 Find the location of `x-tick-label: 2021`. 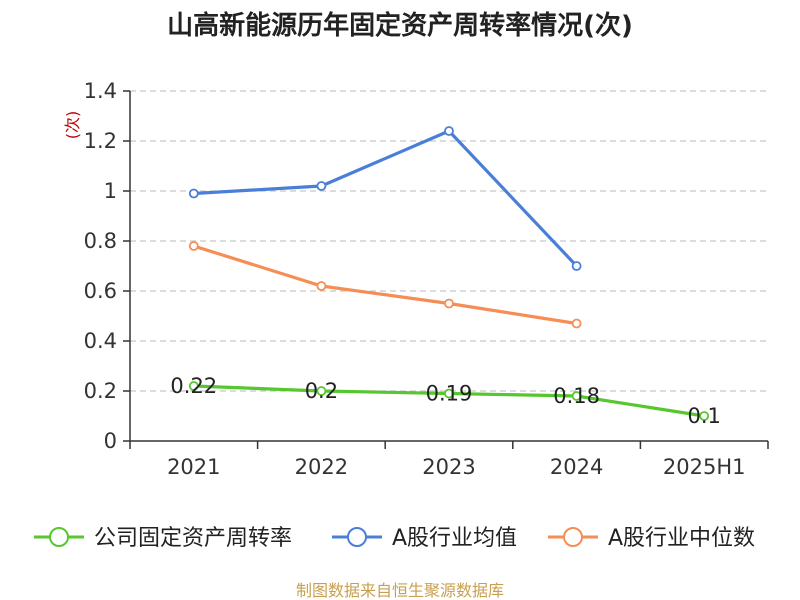

x-tick-label: 2021 is located at coordinates (193, 467).